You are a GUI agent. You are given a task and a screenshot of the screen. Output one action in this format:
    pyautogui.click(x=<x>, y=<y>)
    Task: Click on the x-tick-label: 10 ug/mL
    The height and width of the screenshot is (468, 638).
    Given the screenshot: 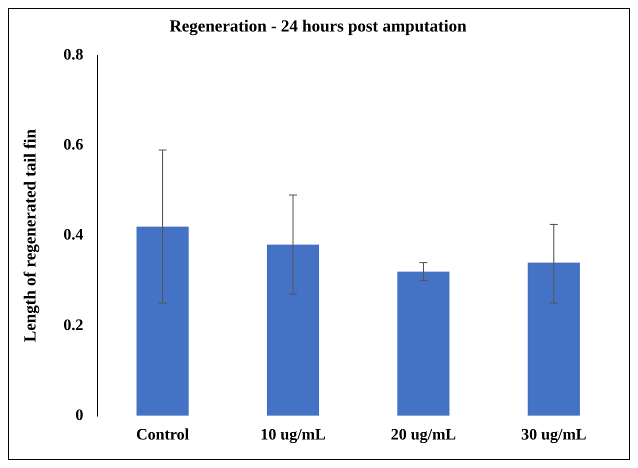 What is the action you would take?
    pyautogui.click(x=293, y=435)
    